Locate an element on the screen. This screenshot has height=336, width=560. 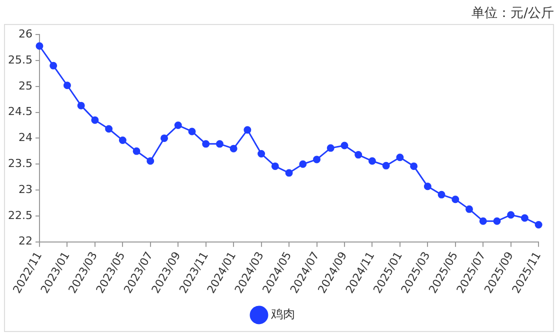
y-tick-label: 23.5 is located at coordinates (20, 163).